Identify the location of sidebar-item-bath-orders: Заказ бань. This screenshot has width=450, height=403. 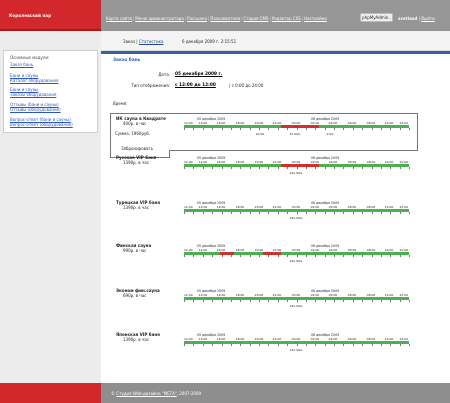
(22, 64).